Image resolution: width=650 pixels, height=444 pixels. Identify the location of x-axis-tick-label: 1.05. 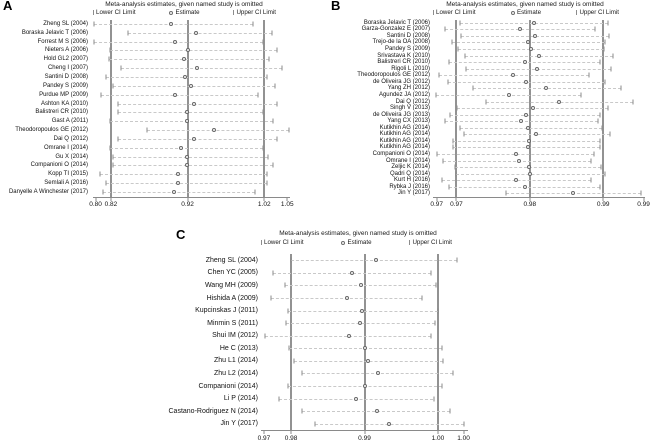
(287, 204).